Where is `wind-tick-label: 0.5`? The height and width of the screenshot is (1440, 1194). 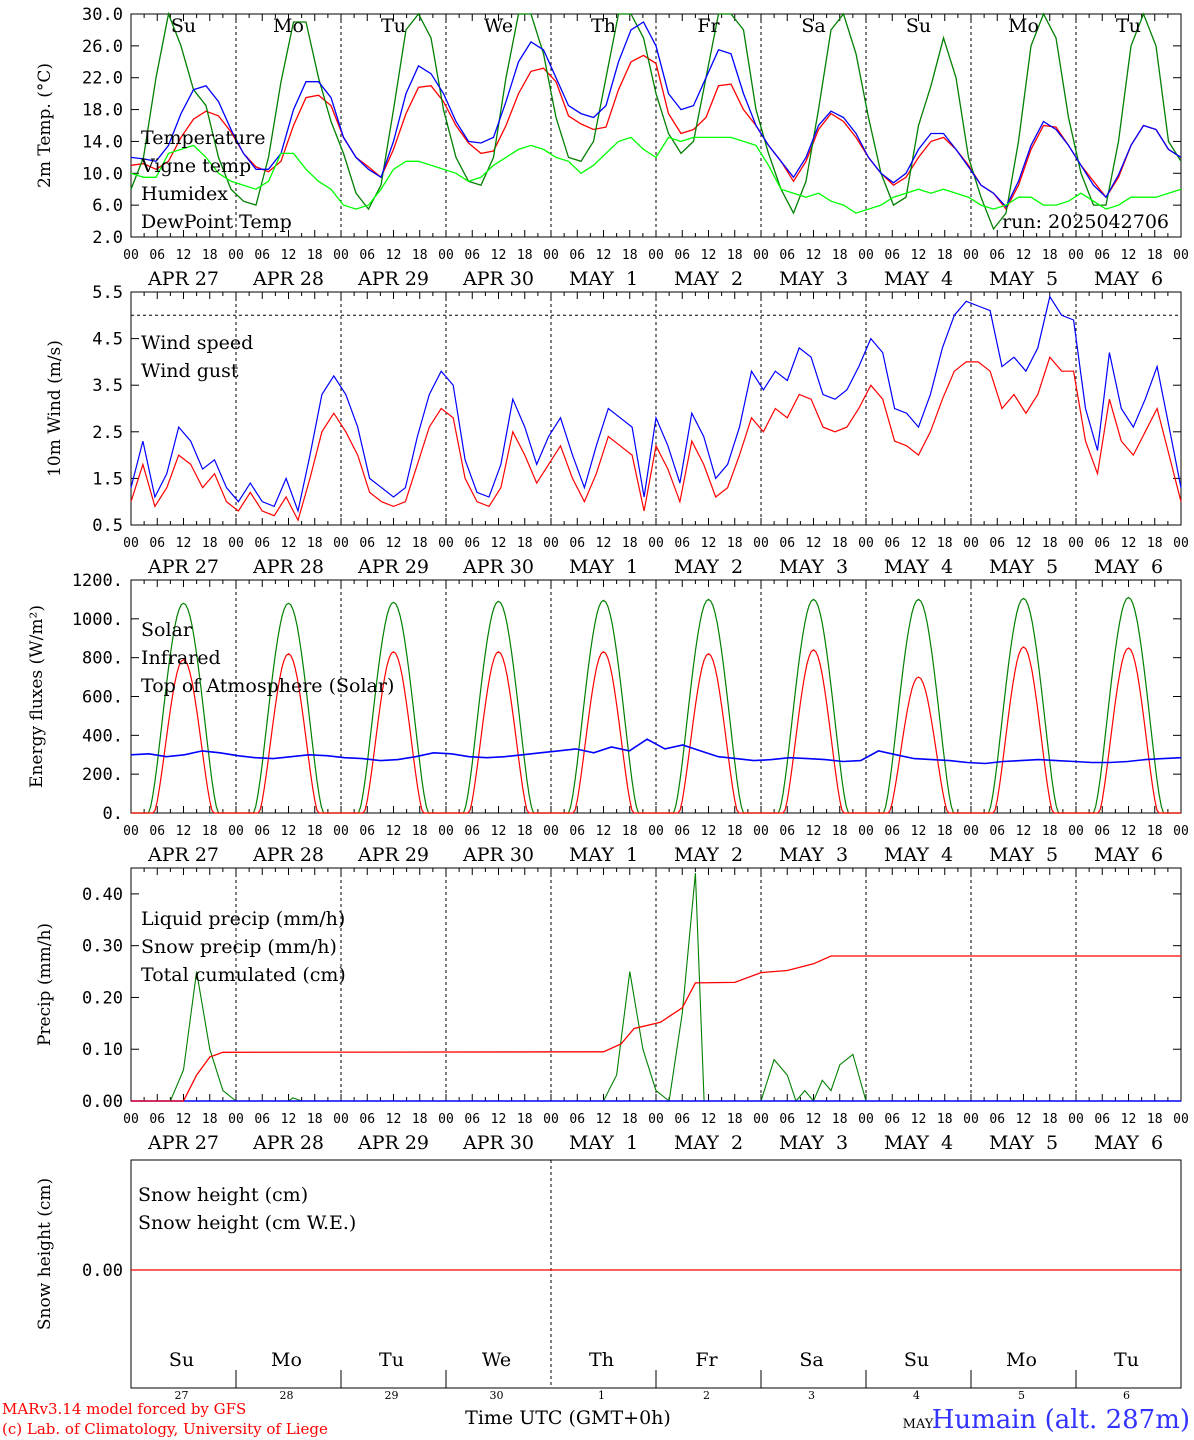
wind-tick-label: 0.5 is located at coordinates (107, 526).